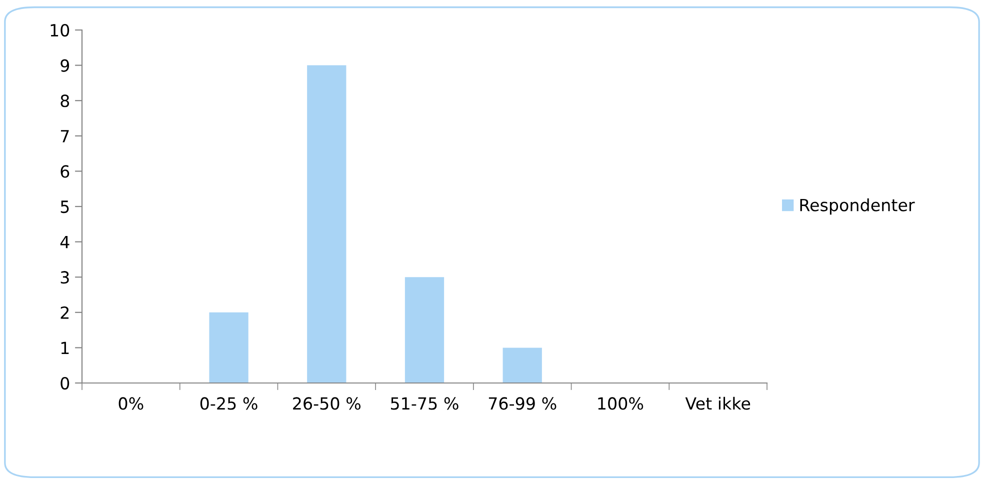  What do you see at coordinates (64, 277) in the screenshot?
I see `y-tick-label: 3` at bounding box center [64, 277].